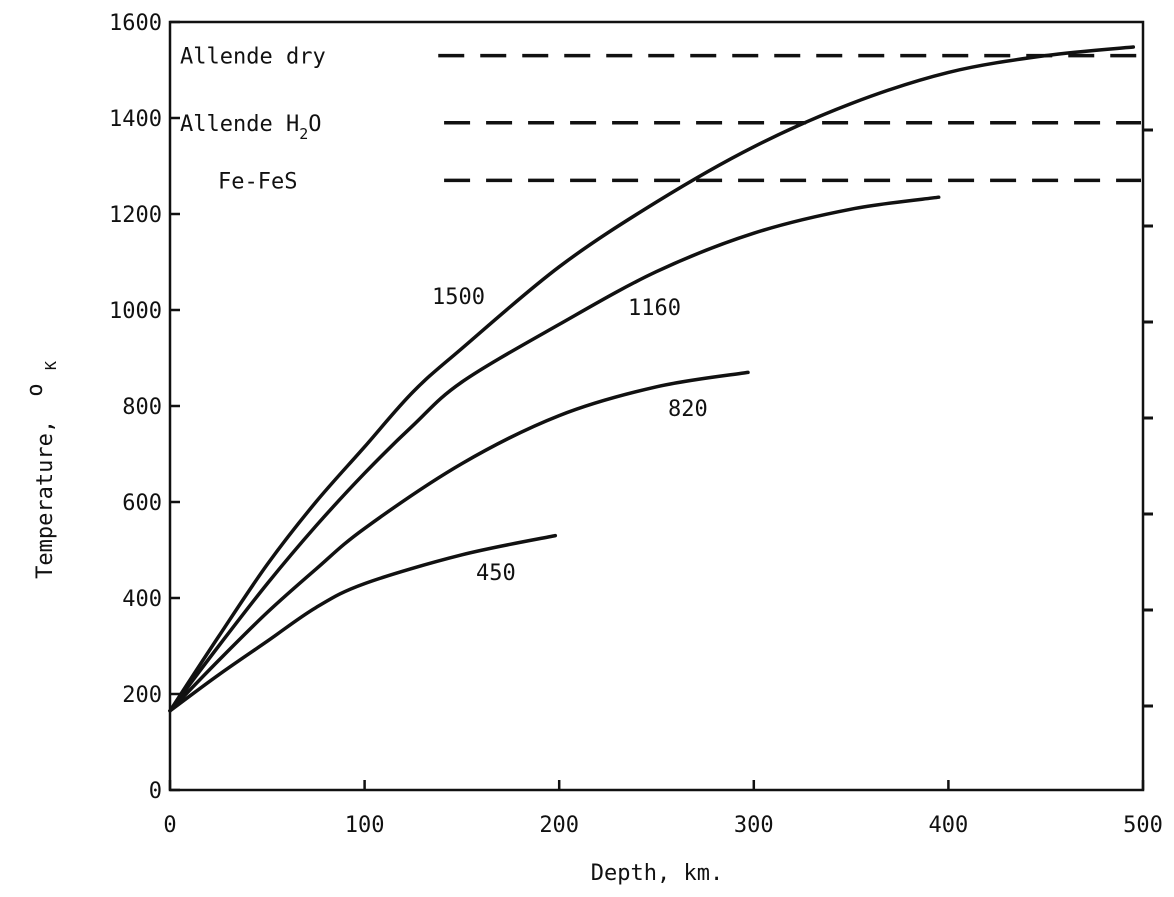  I want to click on x-tick-label-200: 200, so click(559, 825).